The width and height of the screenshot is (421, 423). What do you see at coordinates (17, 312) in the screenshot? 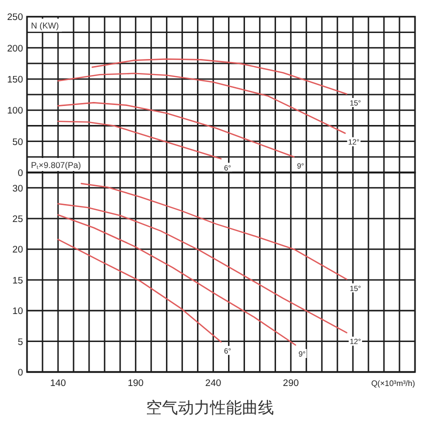
I see `y-tick-label: 10` at bounding box center [17, 312].